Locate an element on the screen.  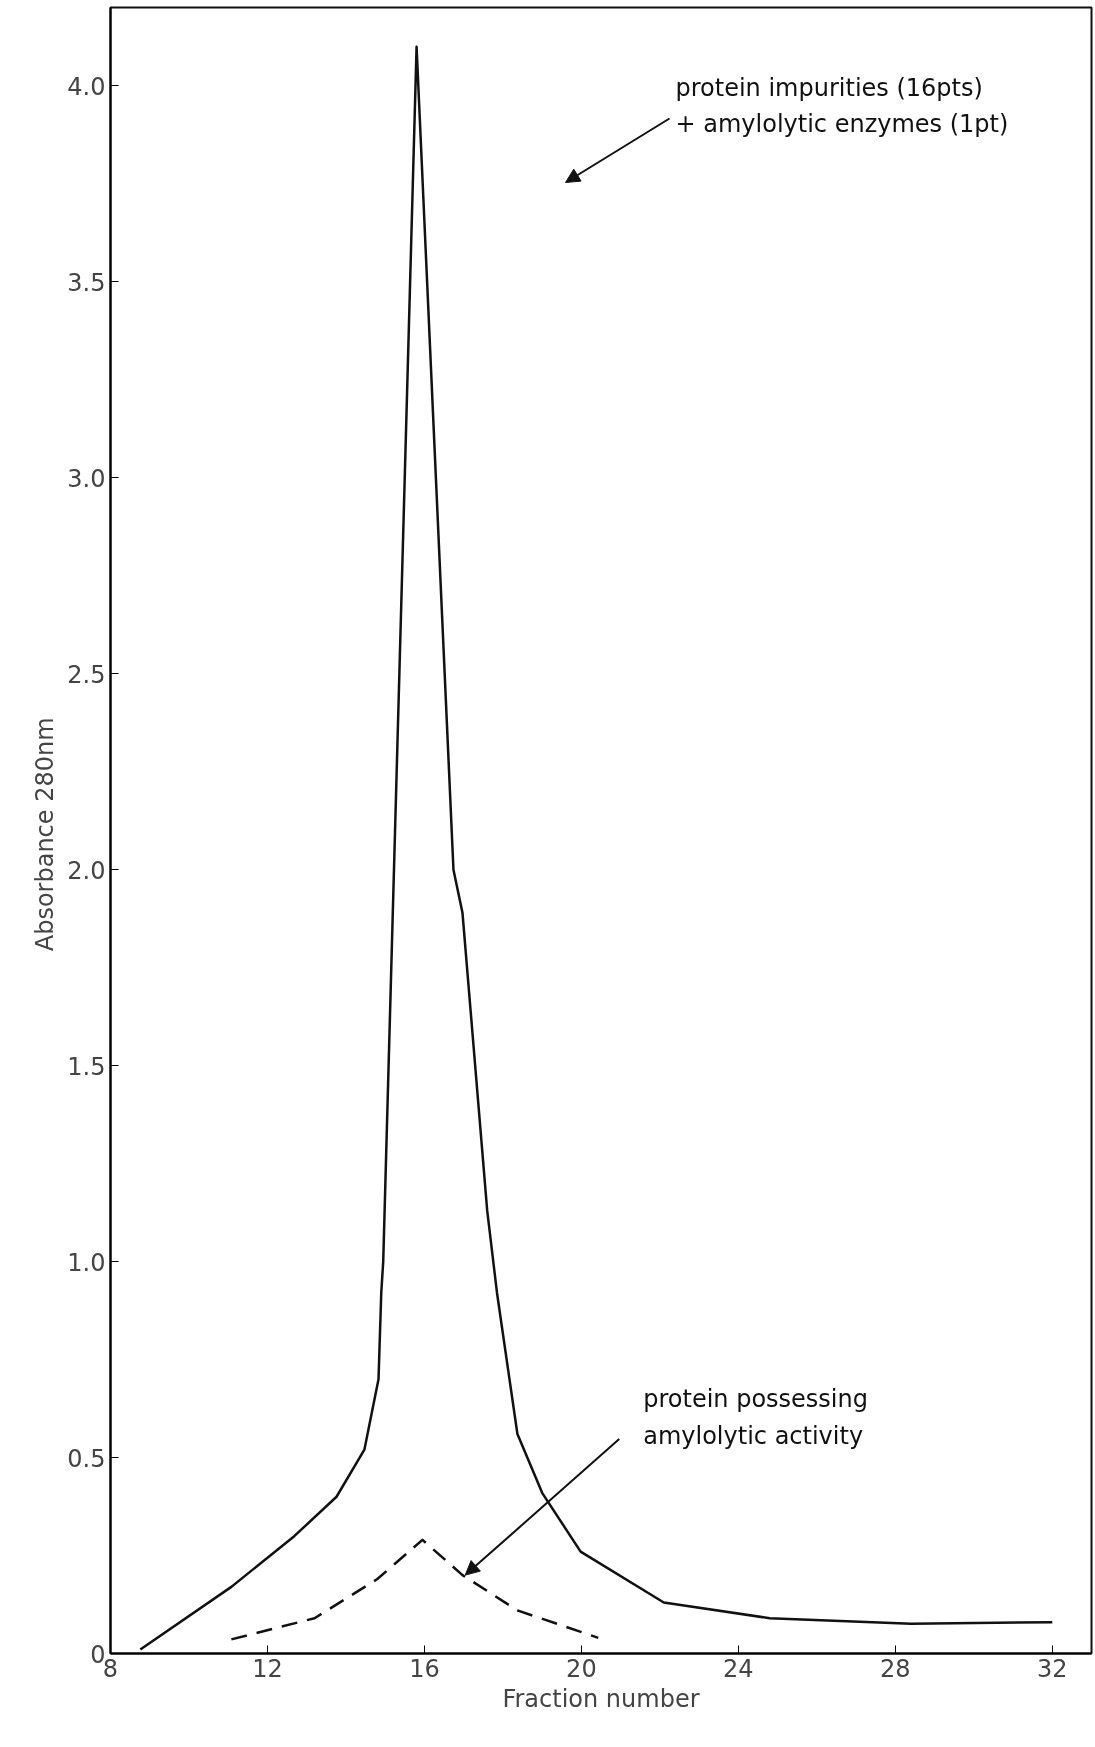
line-series is located at coordinates (415, 1589).